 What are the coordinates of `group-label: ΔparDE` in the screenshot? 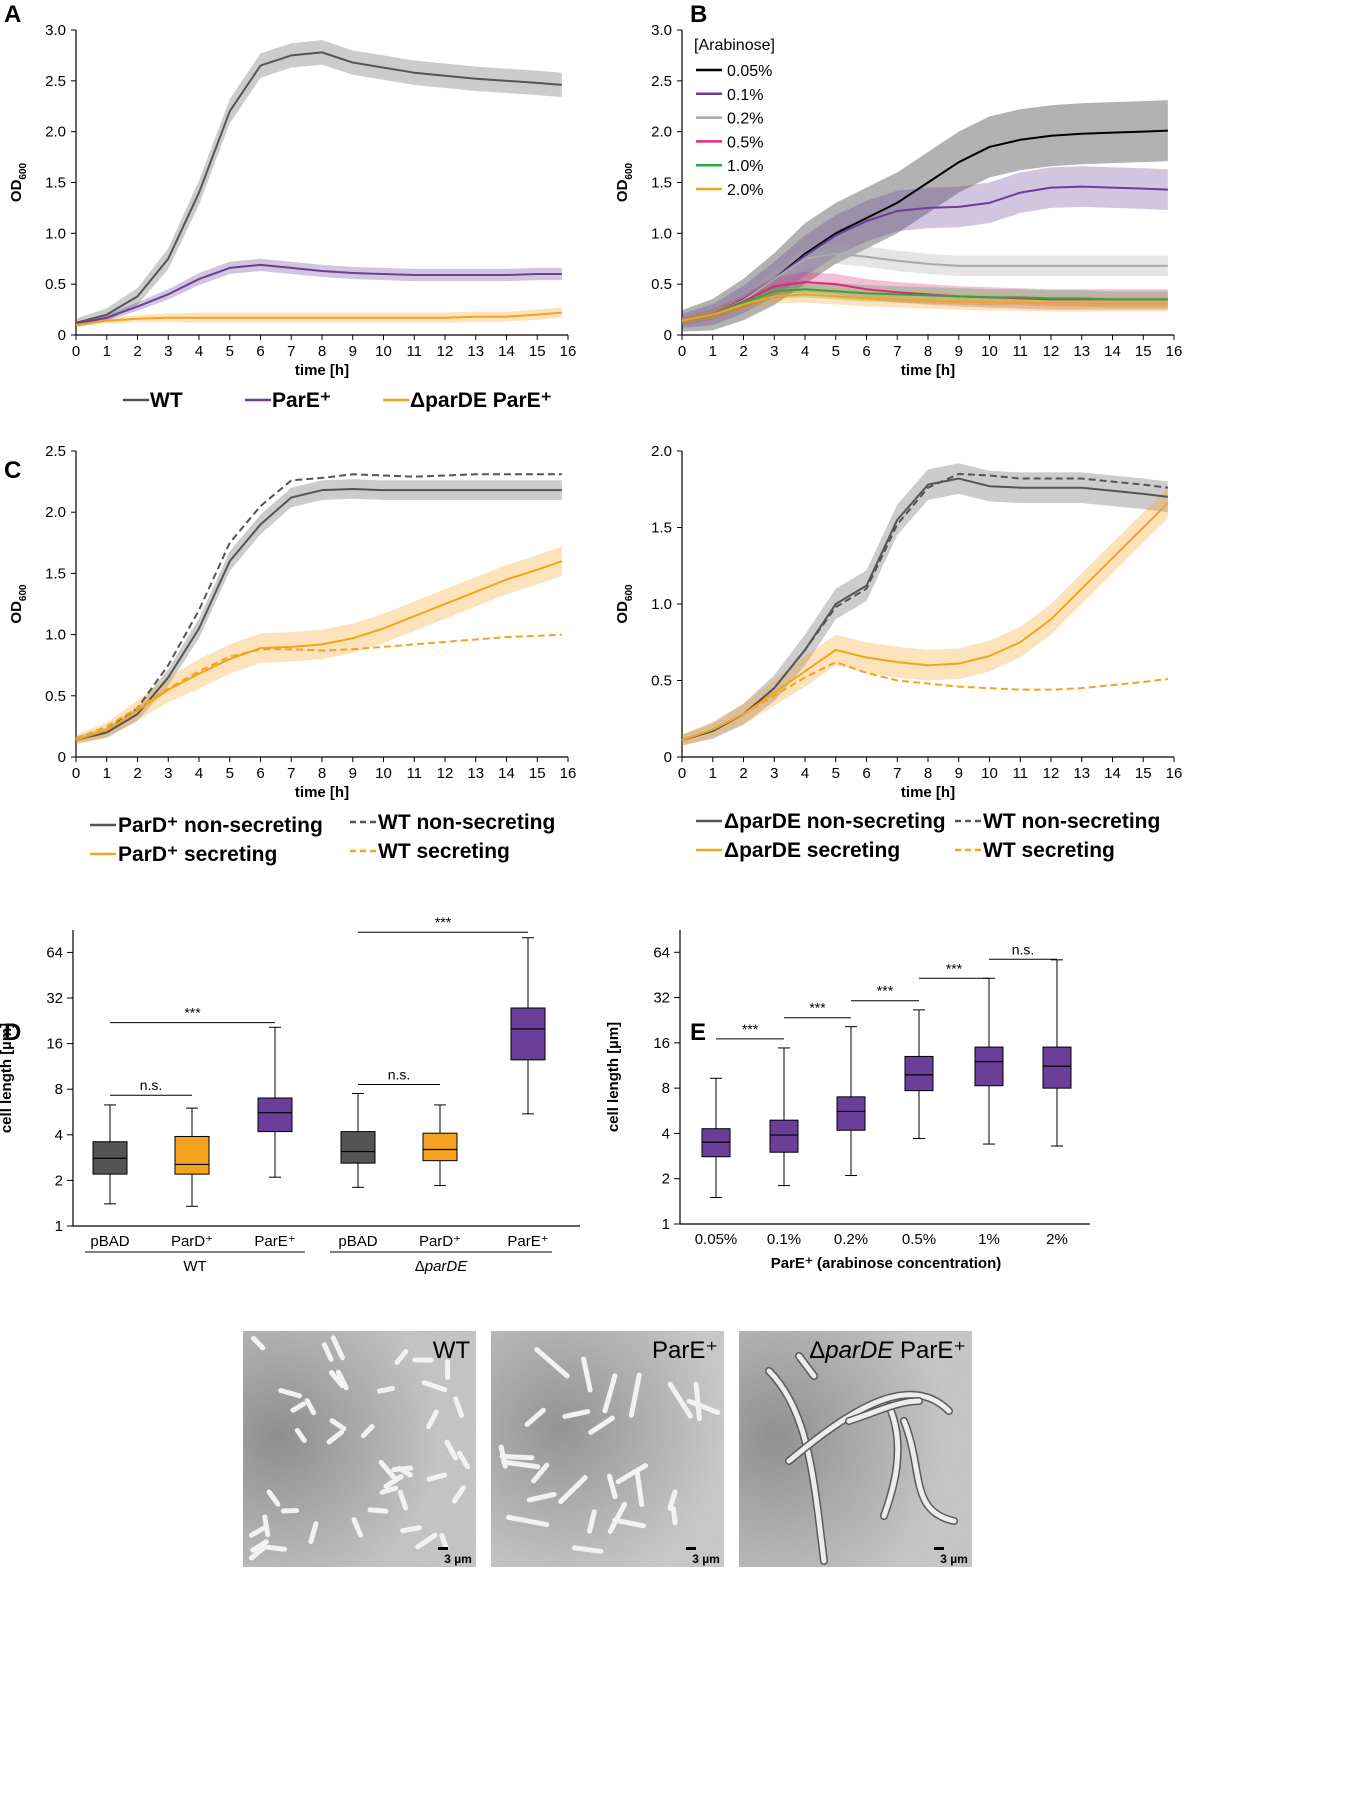 It's located at (442, 1266).